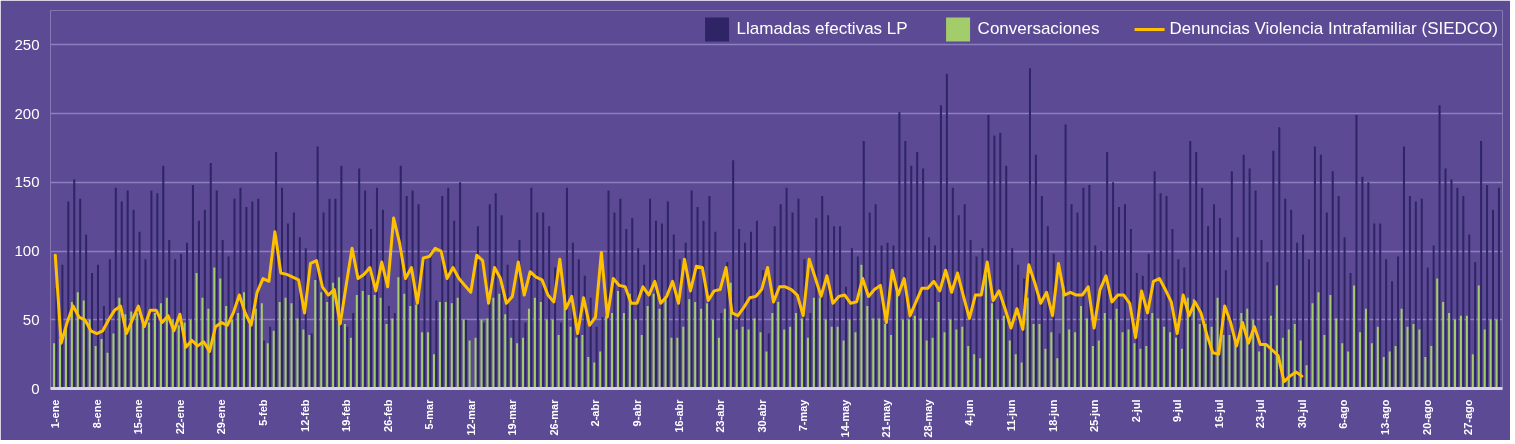 Image resolution: width=1515 pixels, height=444 pixels. Describe the element at coordinates (304, 415) in the screenshot. I see `x-tick-label: 12-feb` at that location.